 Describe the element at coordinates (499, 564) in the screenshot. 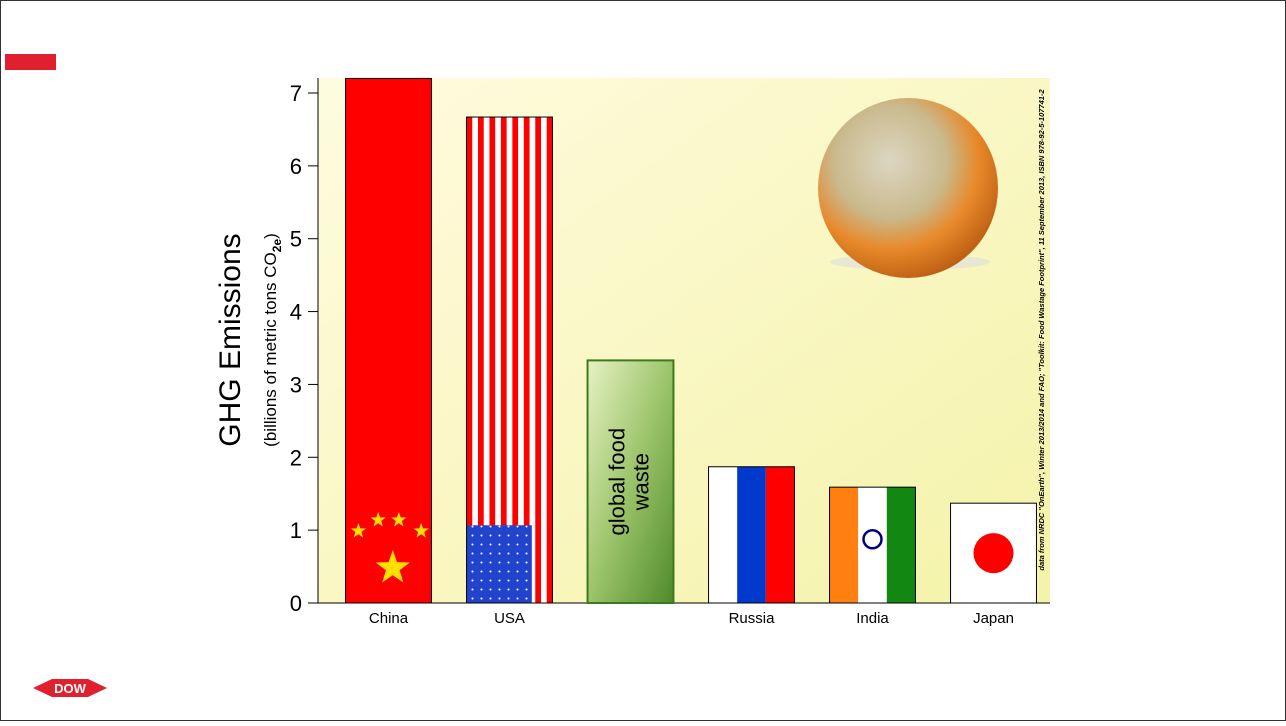

I see `flag-canton` at that location.